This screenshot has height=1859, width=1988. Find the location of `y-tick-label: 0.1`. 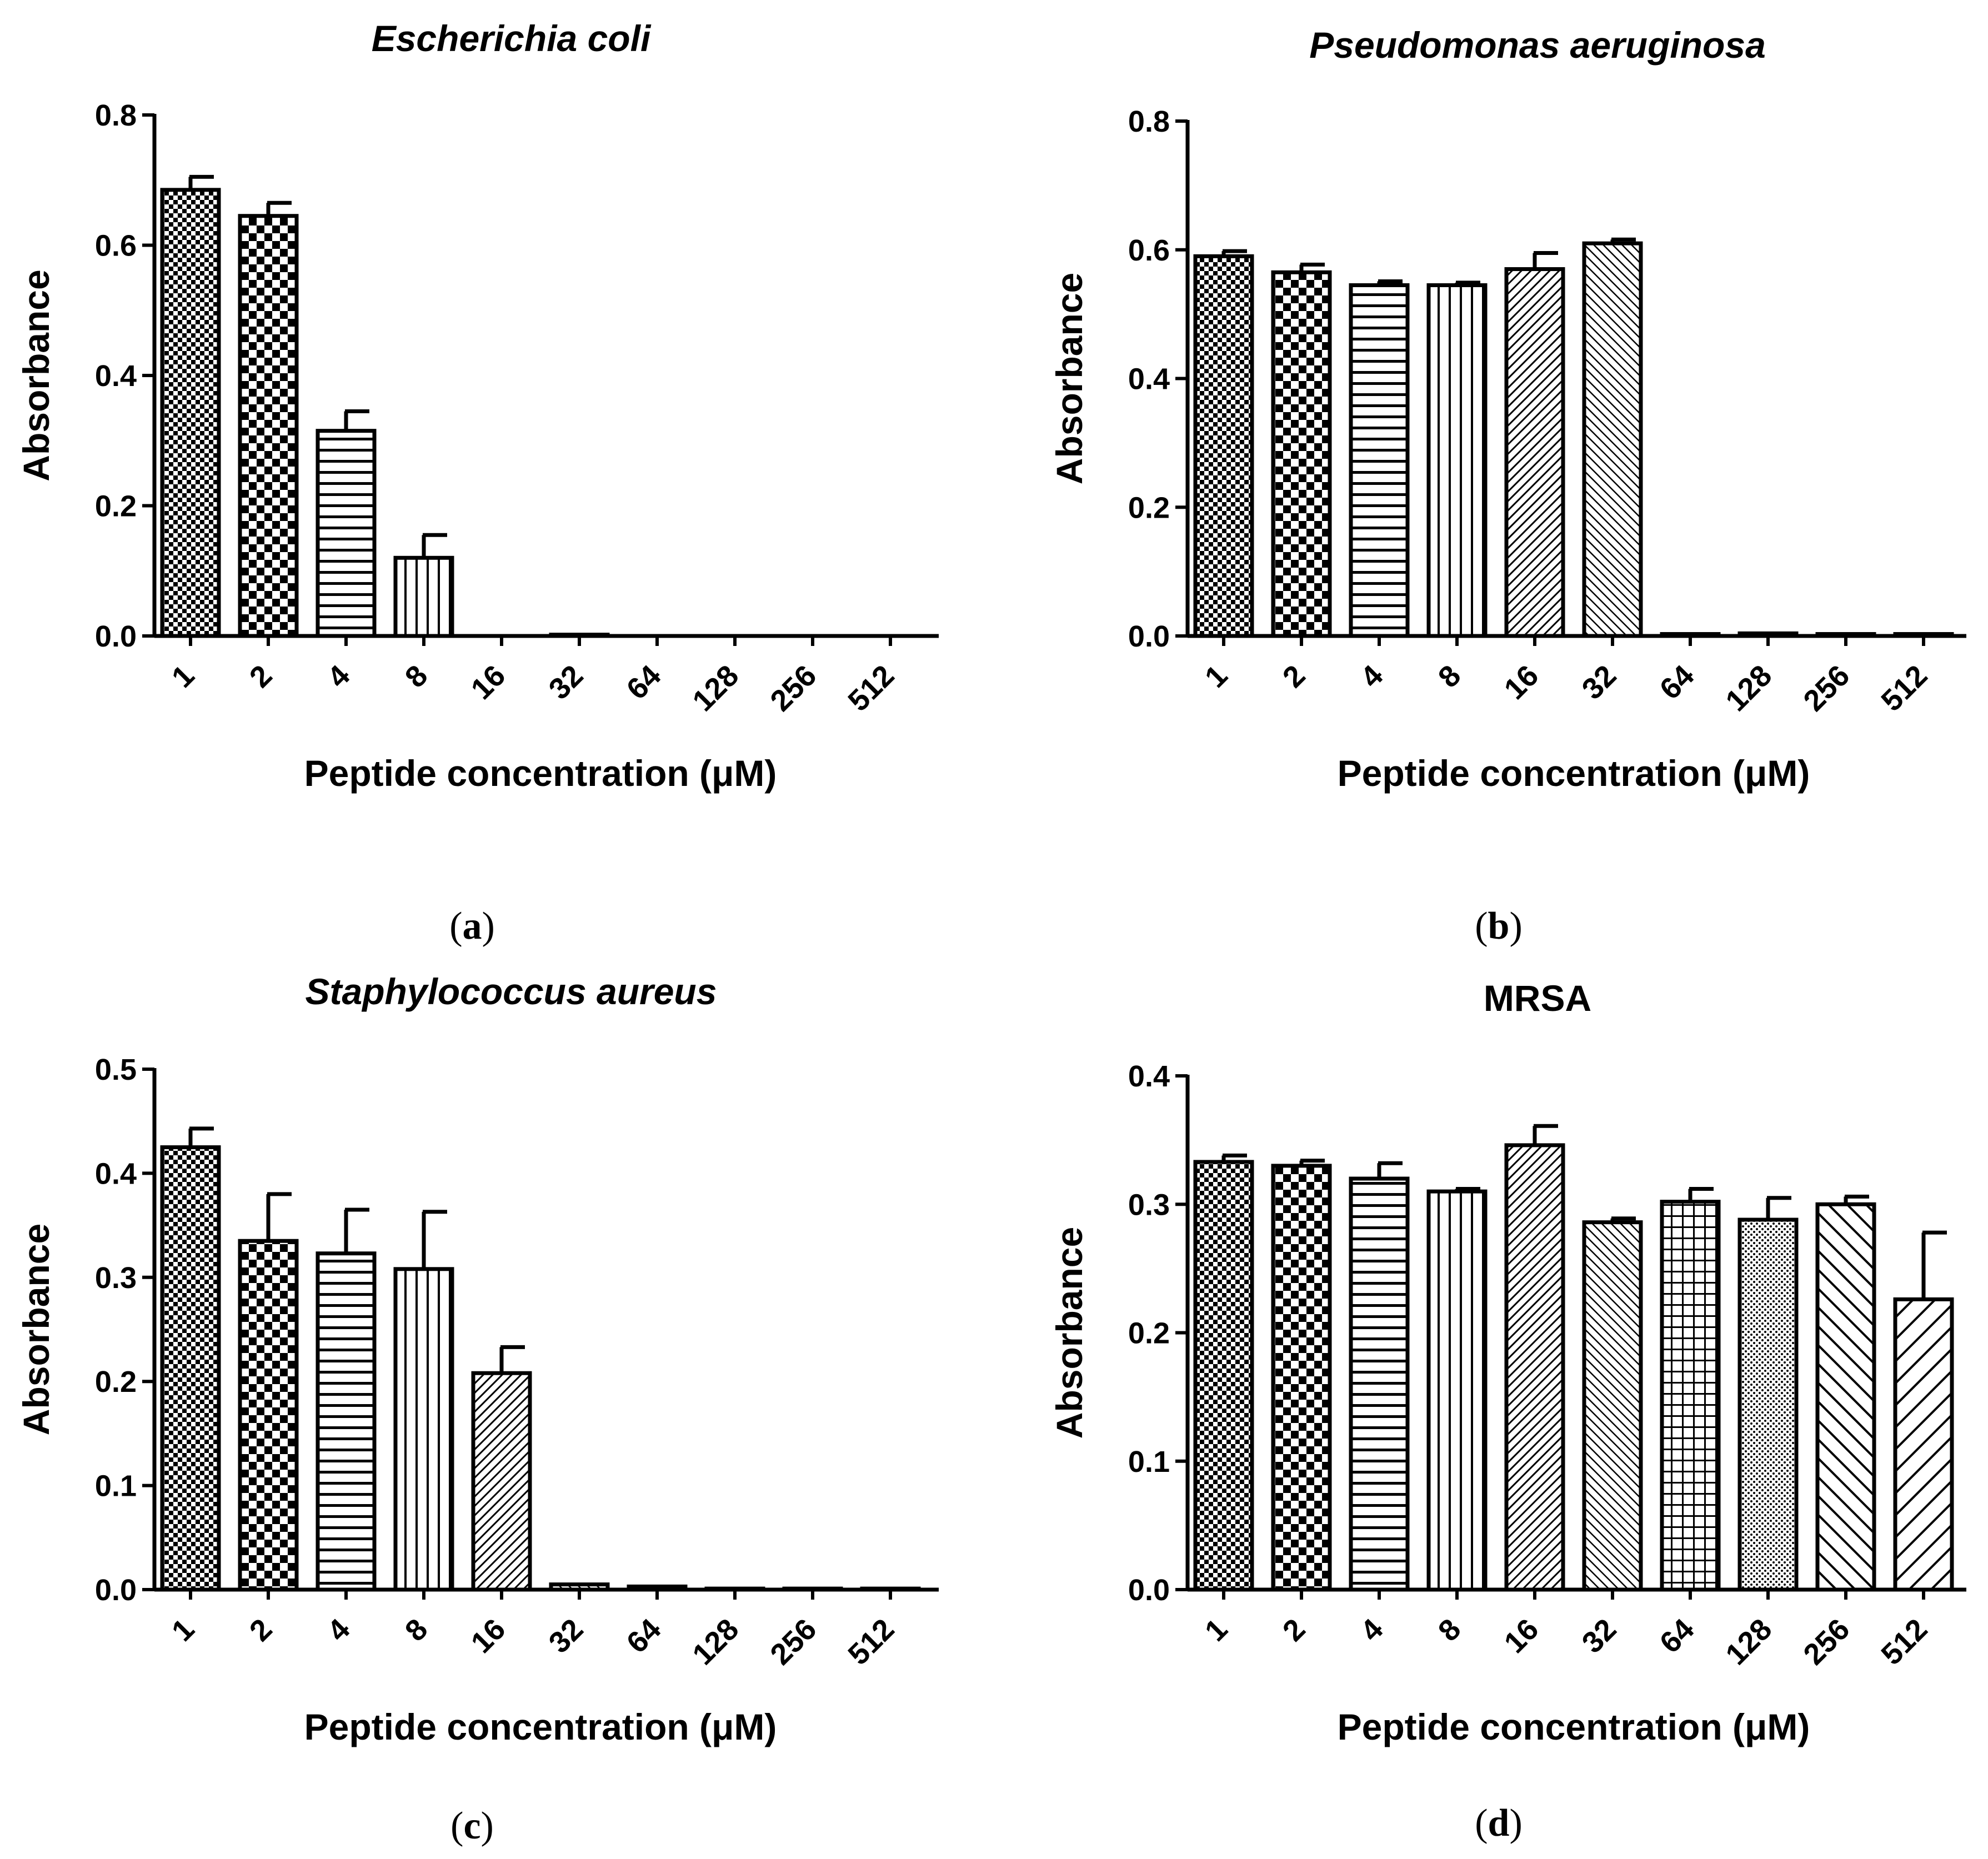

y-tick-label: 0.1 is located at coordinates (116, 1486).